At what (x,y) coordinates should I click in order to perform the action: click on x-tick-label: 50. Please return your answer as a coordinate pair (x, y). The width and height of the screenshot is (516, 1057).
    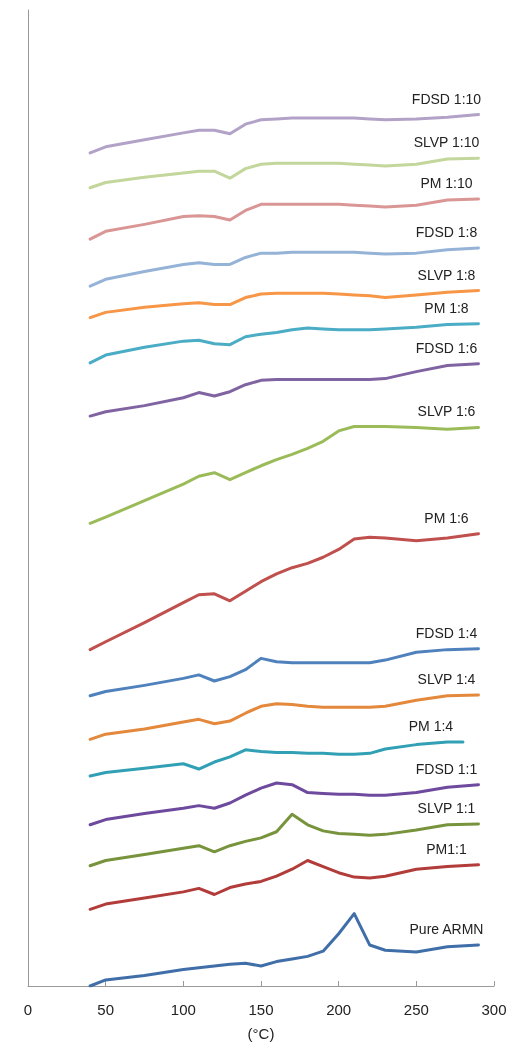
    Looking at the image, I should click on (106, 1009).